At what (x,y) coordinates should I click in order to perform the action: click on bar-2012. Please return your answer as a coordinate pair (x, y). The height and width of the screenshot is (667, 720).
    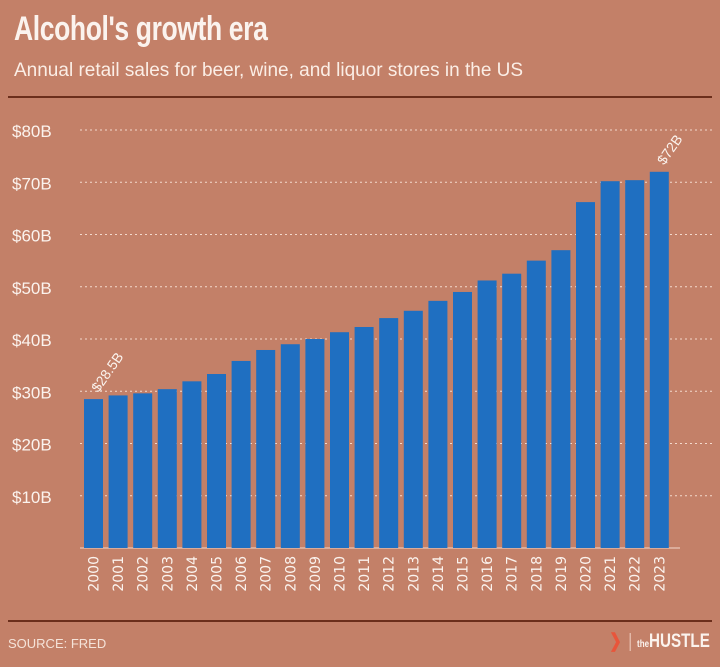
    Looking at the image, I should click on (389, 433).